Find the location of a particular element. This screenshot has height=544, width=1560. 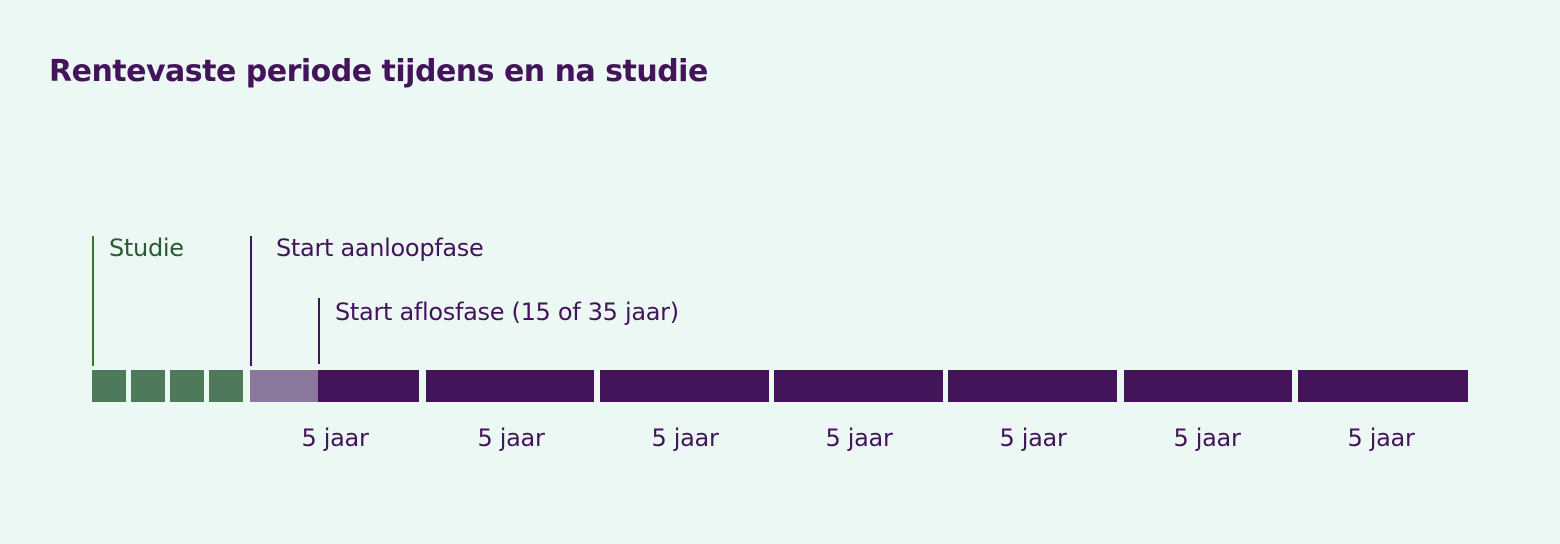

studie-marker-line is located at coordinates (93, 301).